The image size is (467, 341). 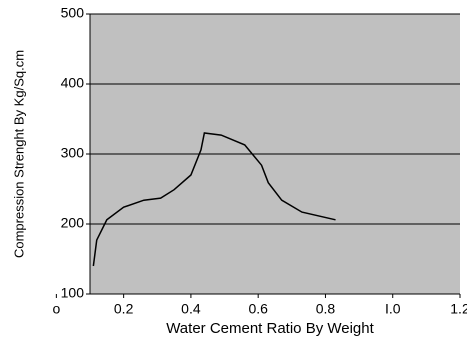 I want to click on y-axis-title: Compression Strenght By Kg/Sq.cm, so click(x=18, y=154).